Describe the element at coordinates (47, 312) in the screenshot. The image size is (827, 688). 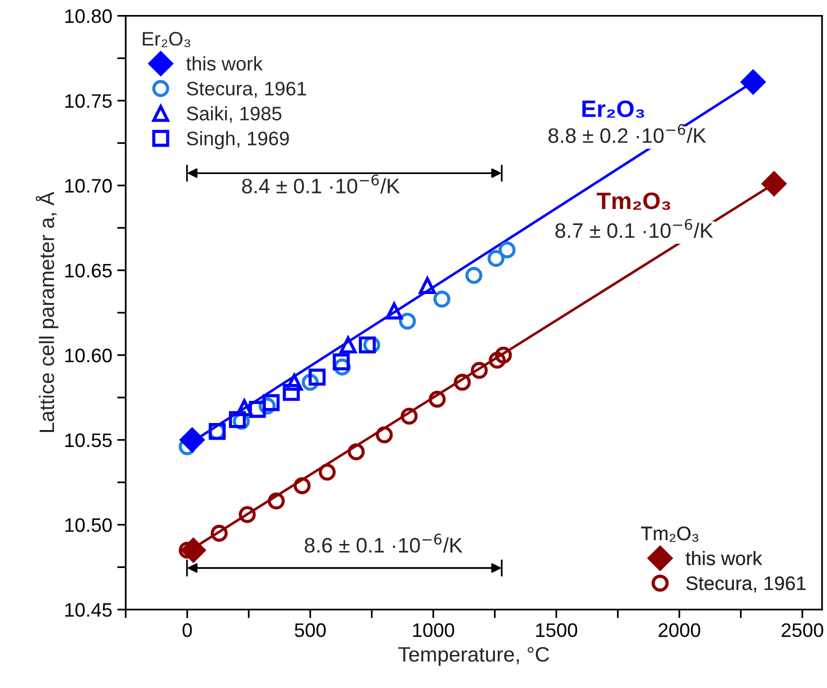
I see `y-axis-title: Lattice cell parameter a, Å` at that location.